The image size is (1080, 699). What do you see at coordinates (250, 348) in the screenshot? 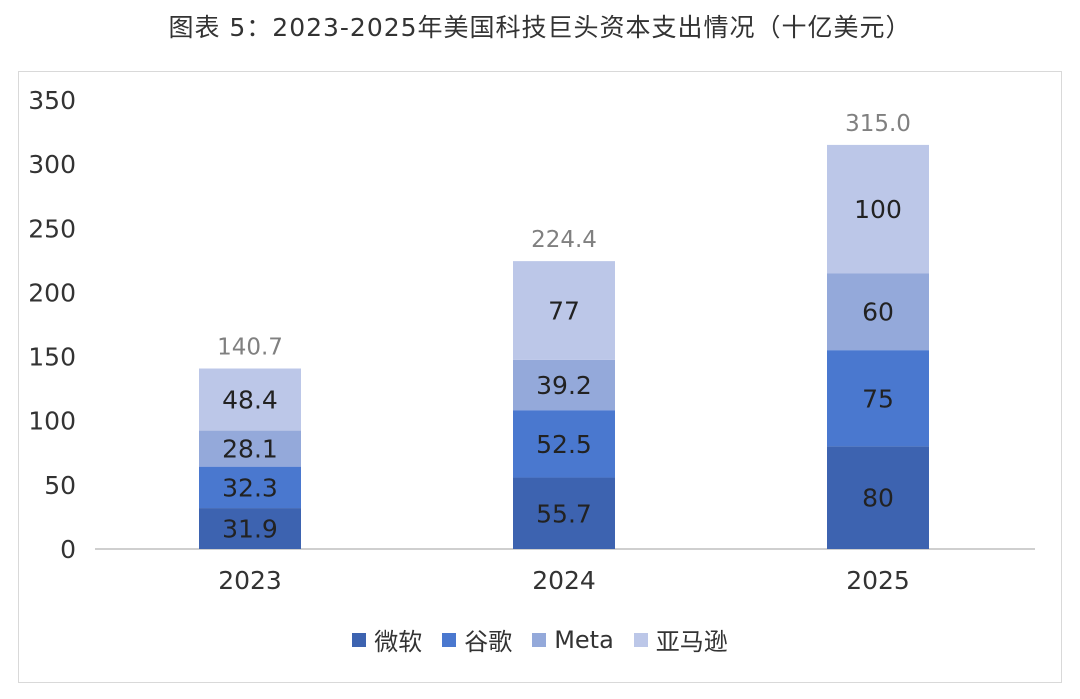
I see `total-label: 140.7` at bounding box center [250, 348].